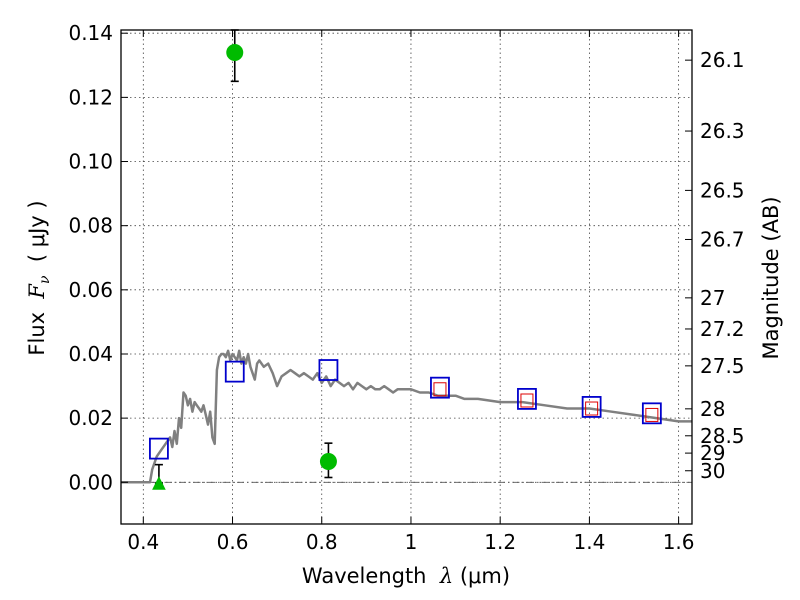 The width and height of the screenshot is (800, 600). What do you see at coordinates (90, 226) in the screenshot?
I see `y-tick-label: 0.08` at bounding box center [90, 226].